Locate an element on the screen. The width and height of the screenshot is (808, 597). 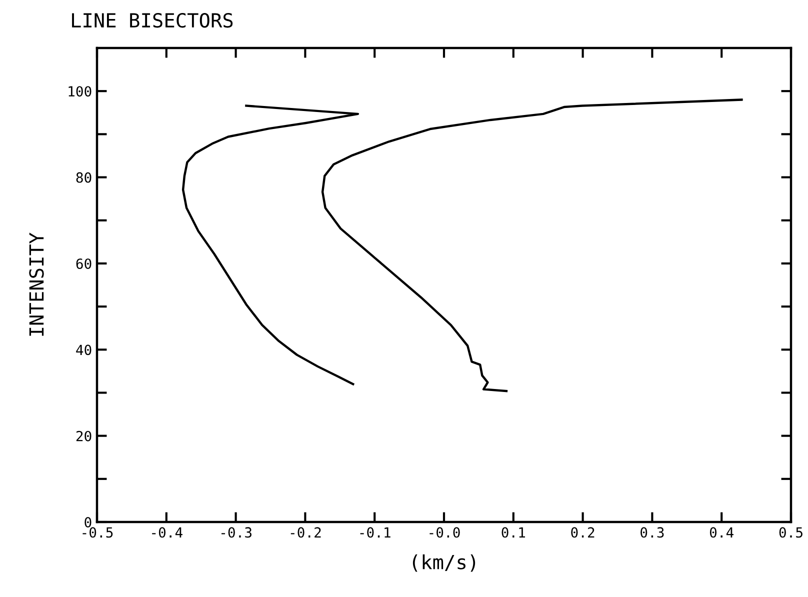
y-tick-label: 80 is located at coordinates (84, 177).